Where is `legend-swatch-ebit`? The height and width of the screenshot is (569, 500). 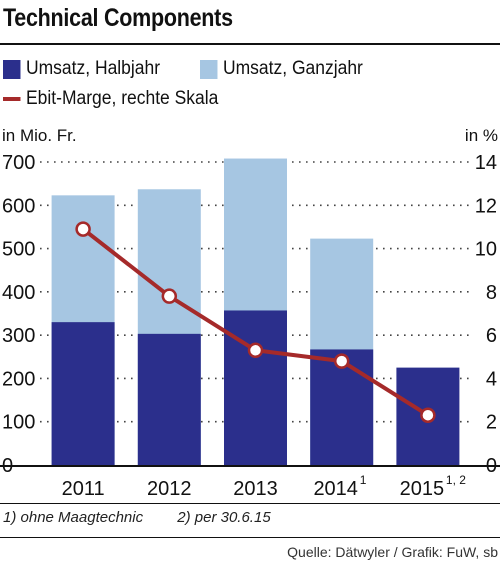
legend-swatch-ebit is located at coordinates (12, 99).